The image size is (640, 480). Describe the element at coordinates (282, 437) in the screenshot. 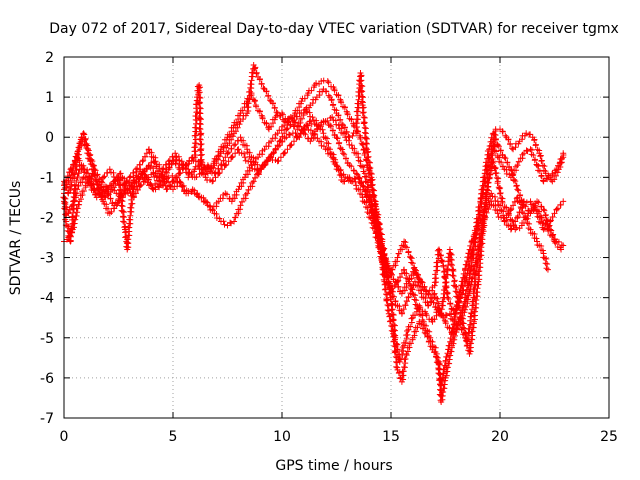

I see `x-tick-label: 10` at that location.